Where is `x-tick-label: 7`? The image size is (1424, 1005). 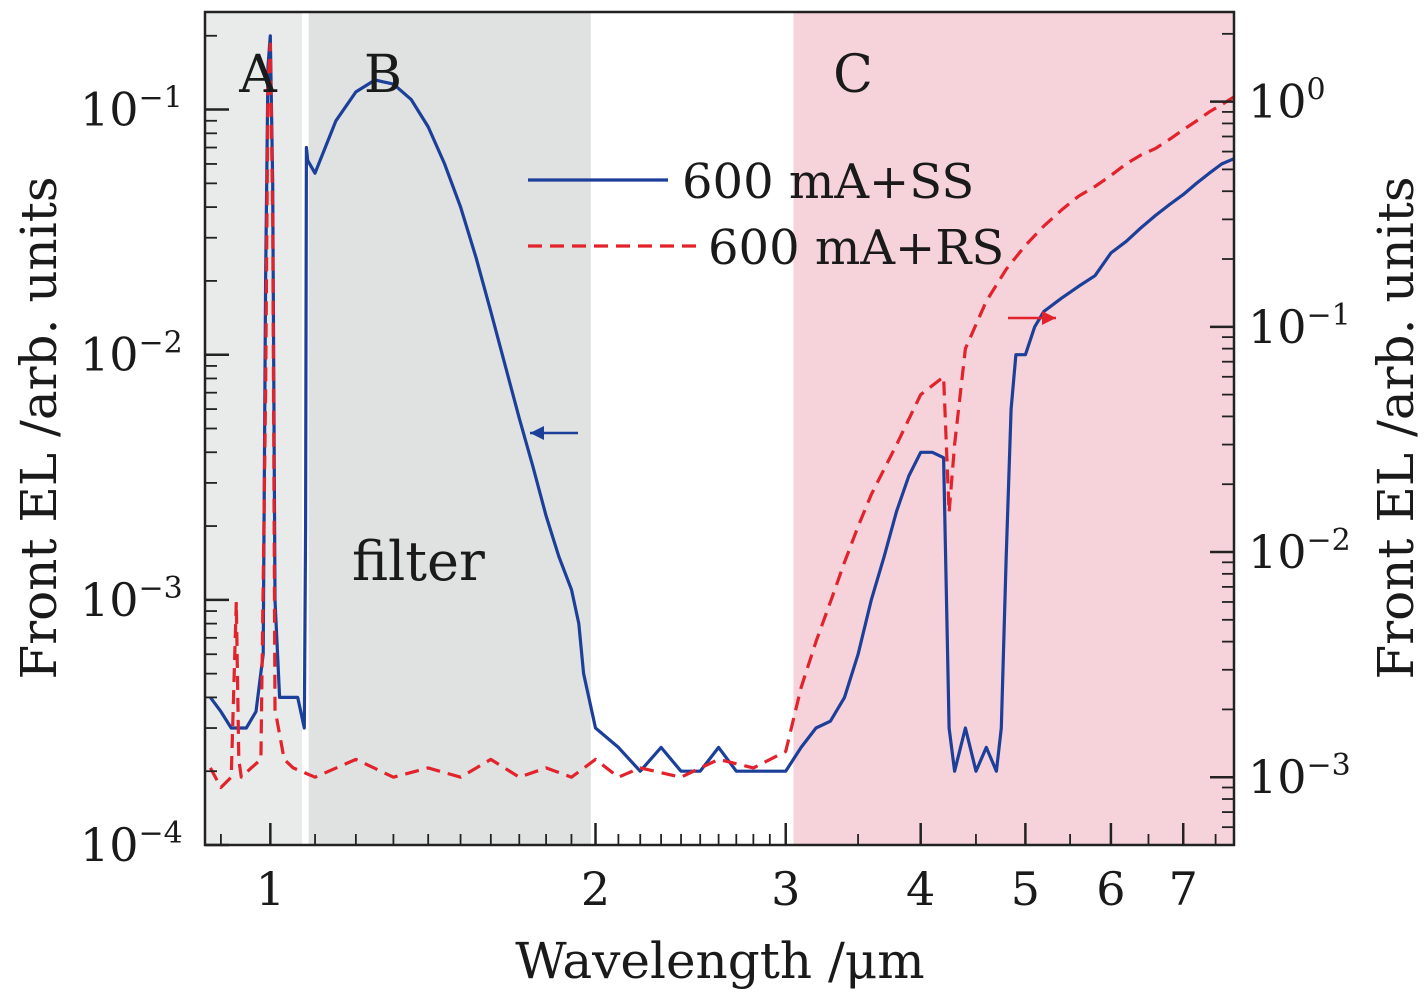
x-tick-label: 7 is located at coordinates (1183, 889).